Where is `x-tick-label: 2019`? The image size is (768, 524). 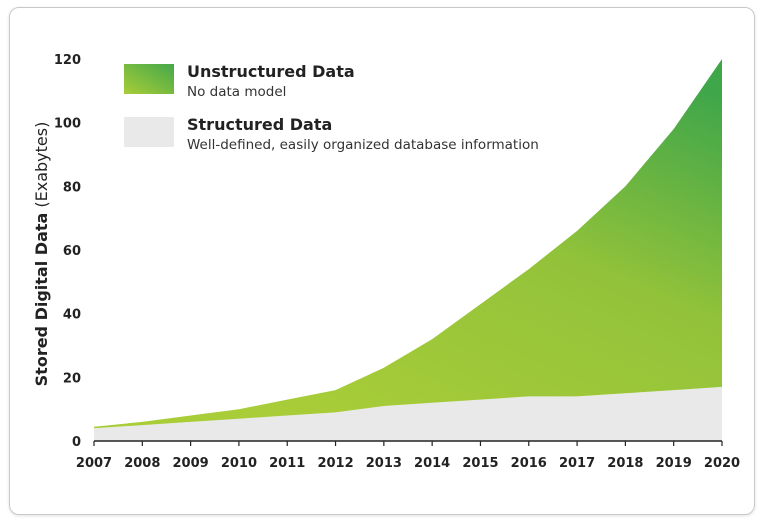
x-tick-label: 2019 is located at coordinates (674, 463).